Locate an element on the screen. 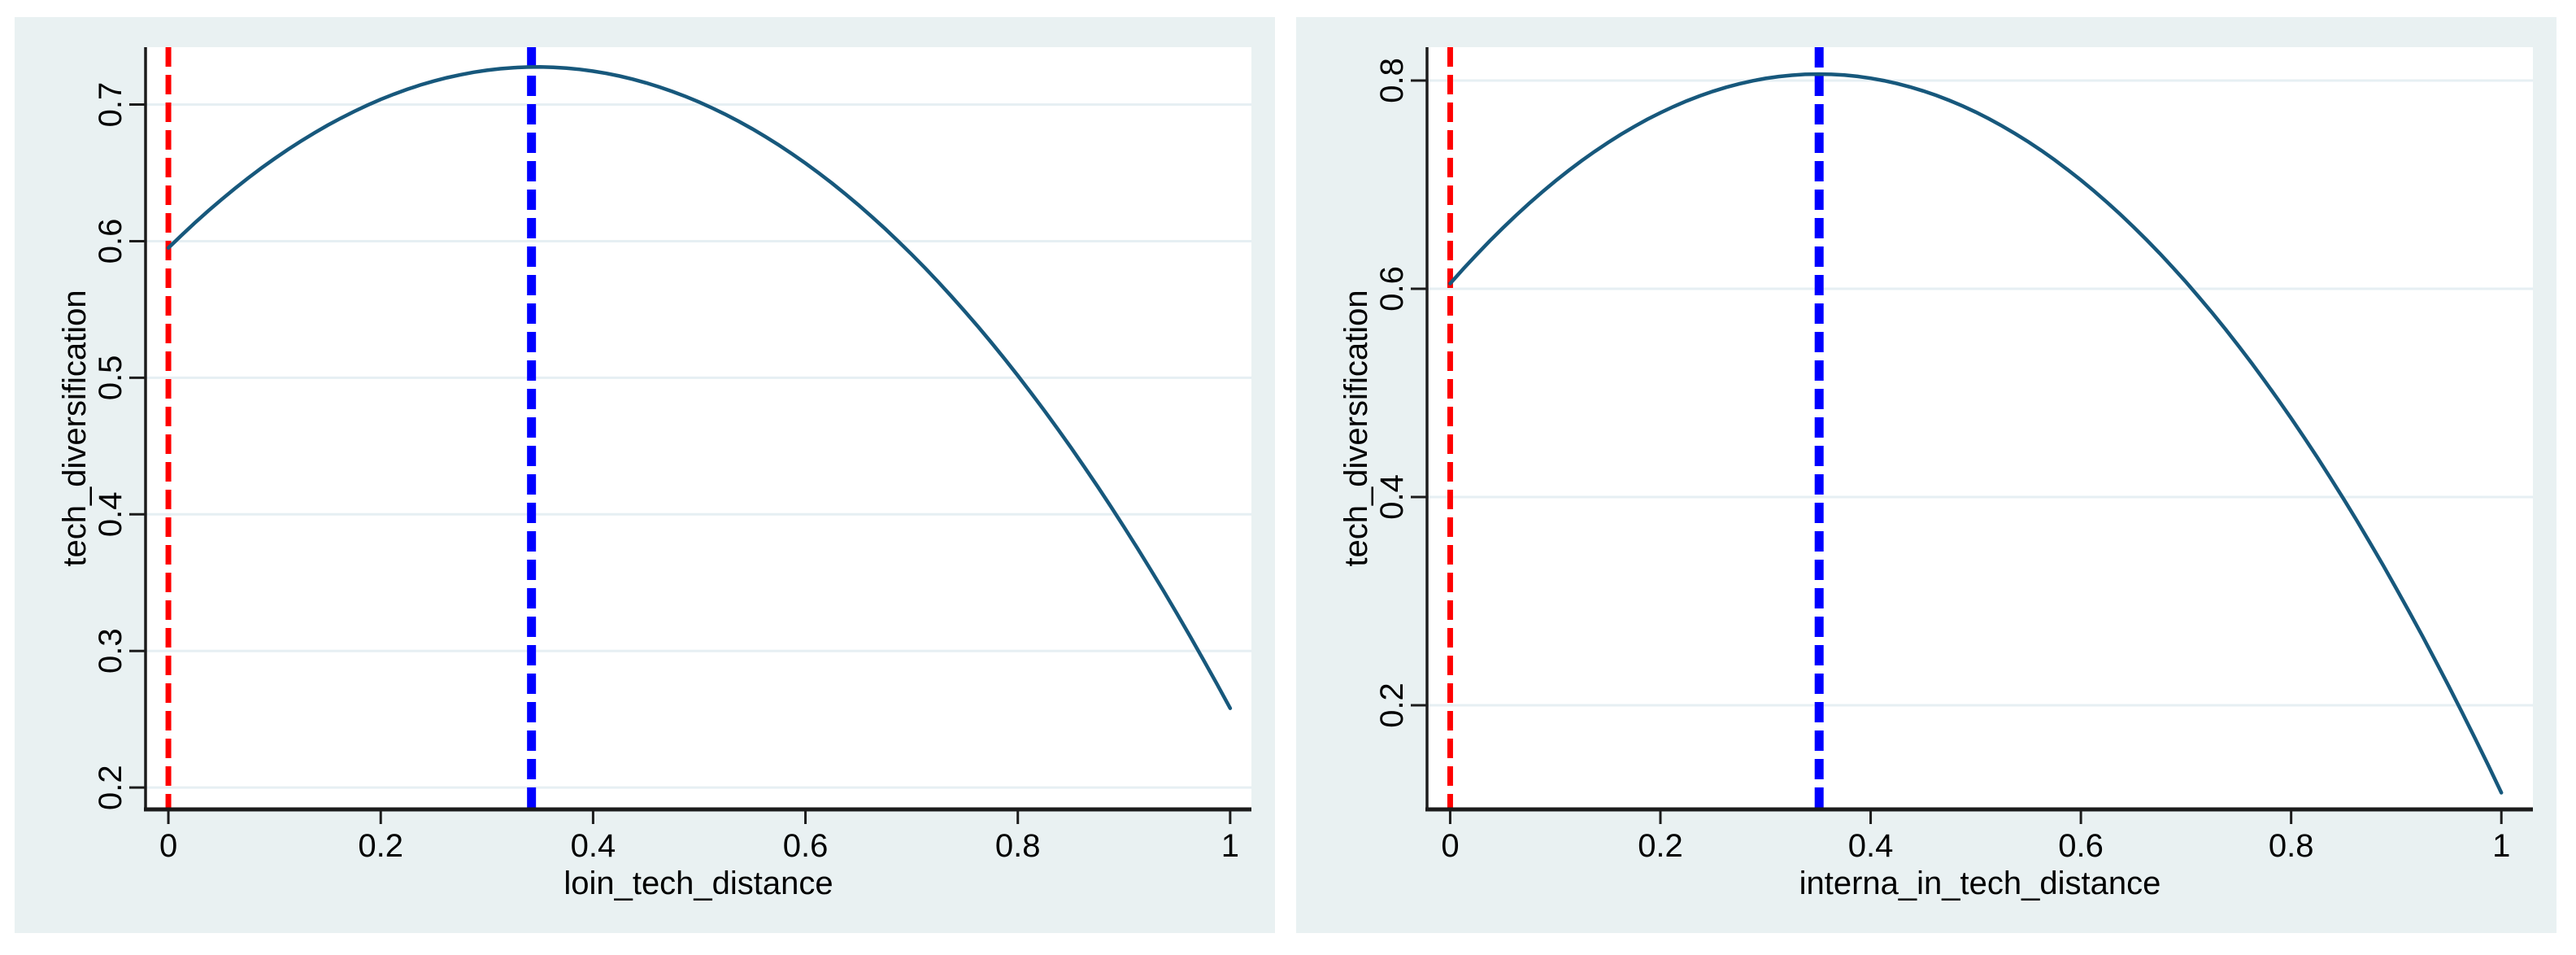  y-tick-label: 0.5 is located at coordinates (111, 378).